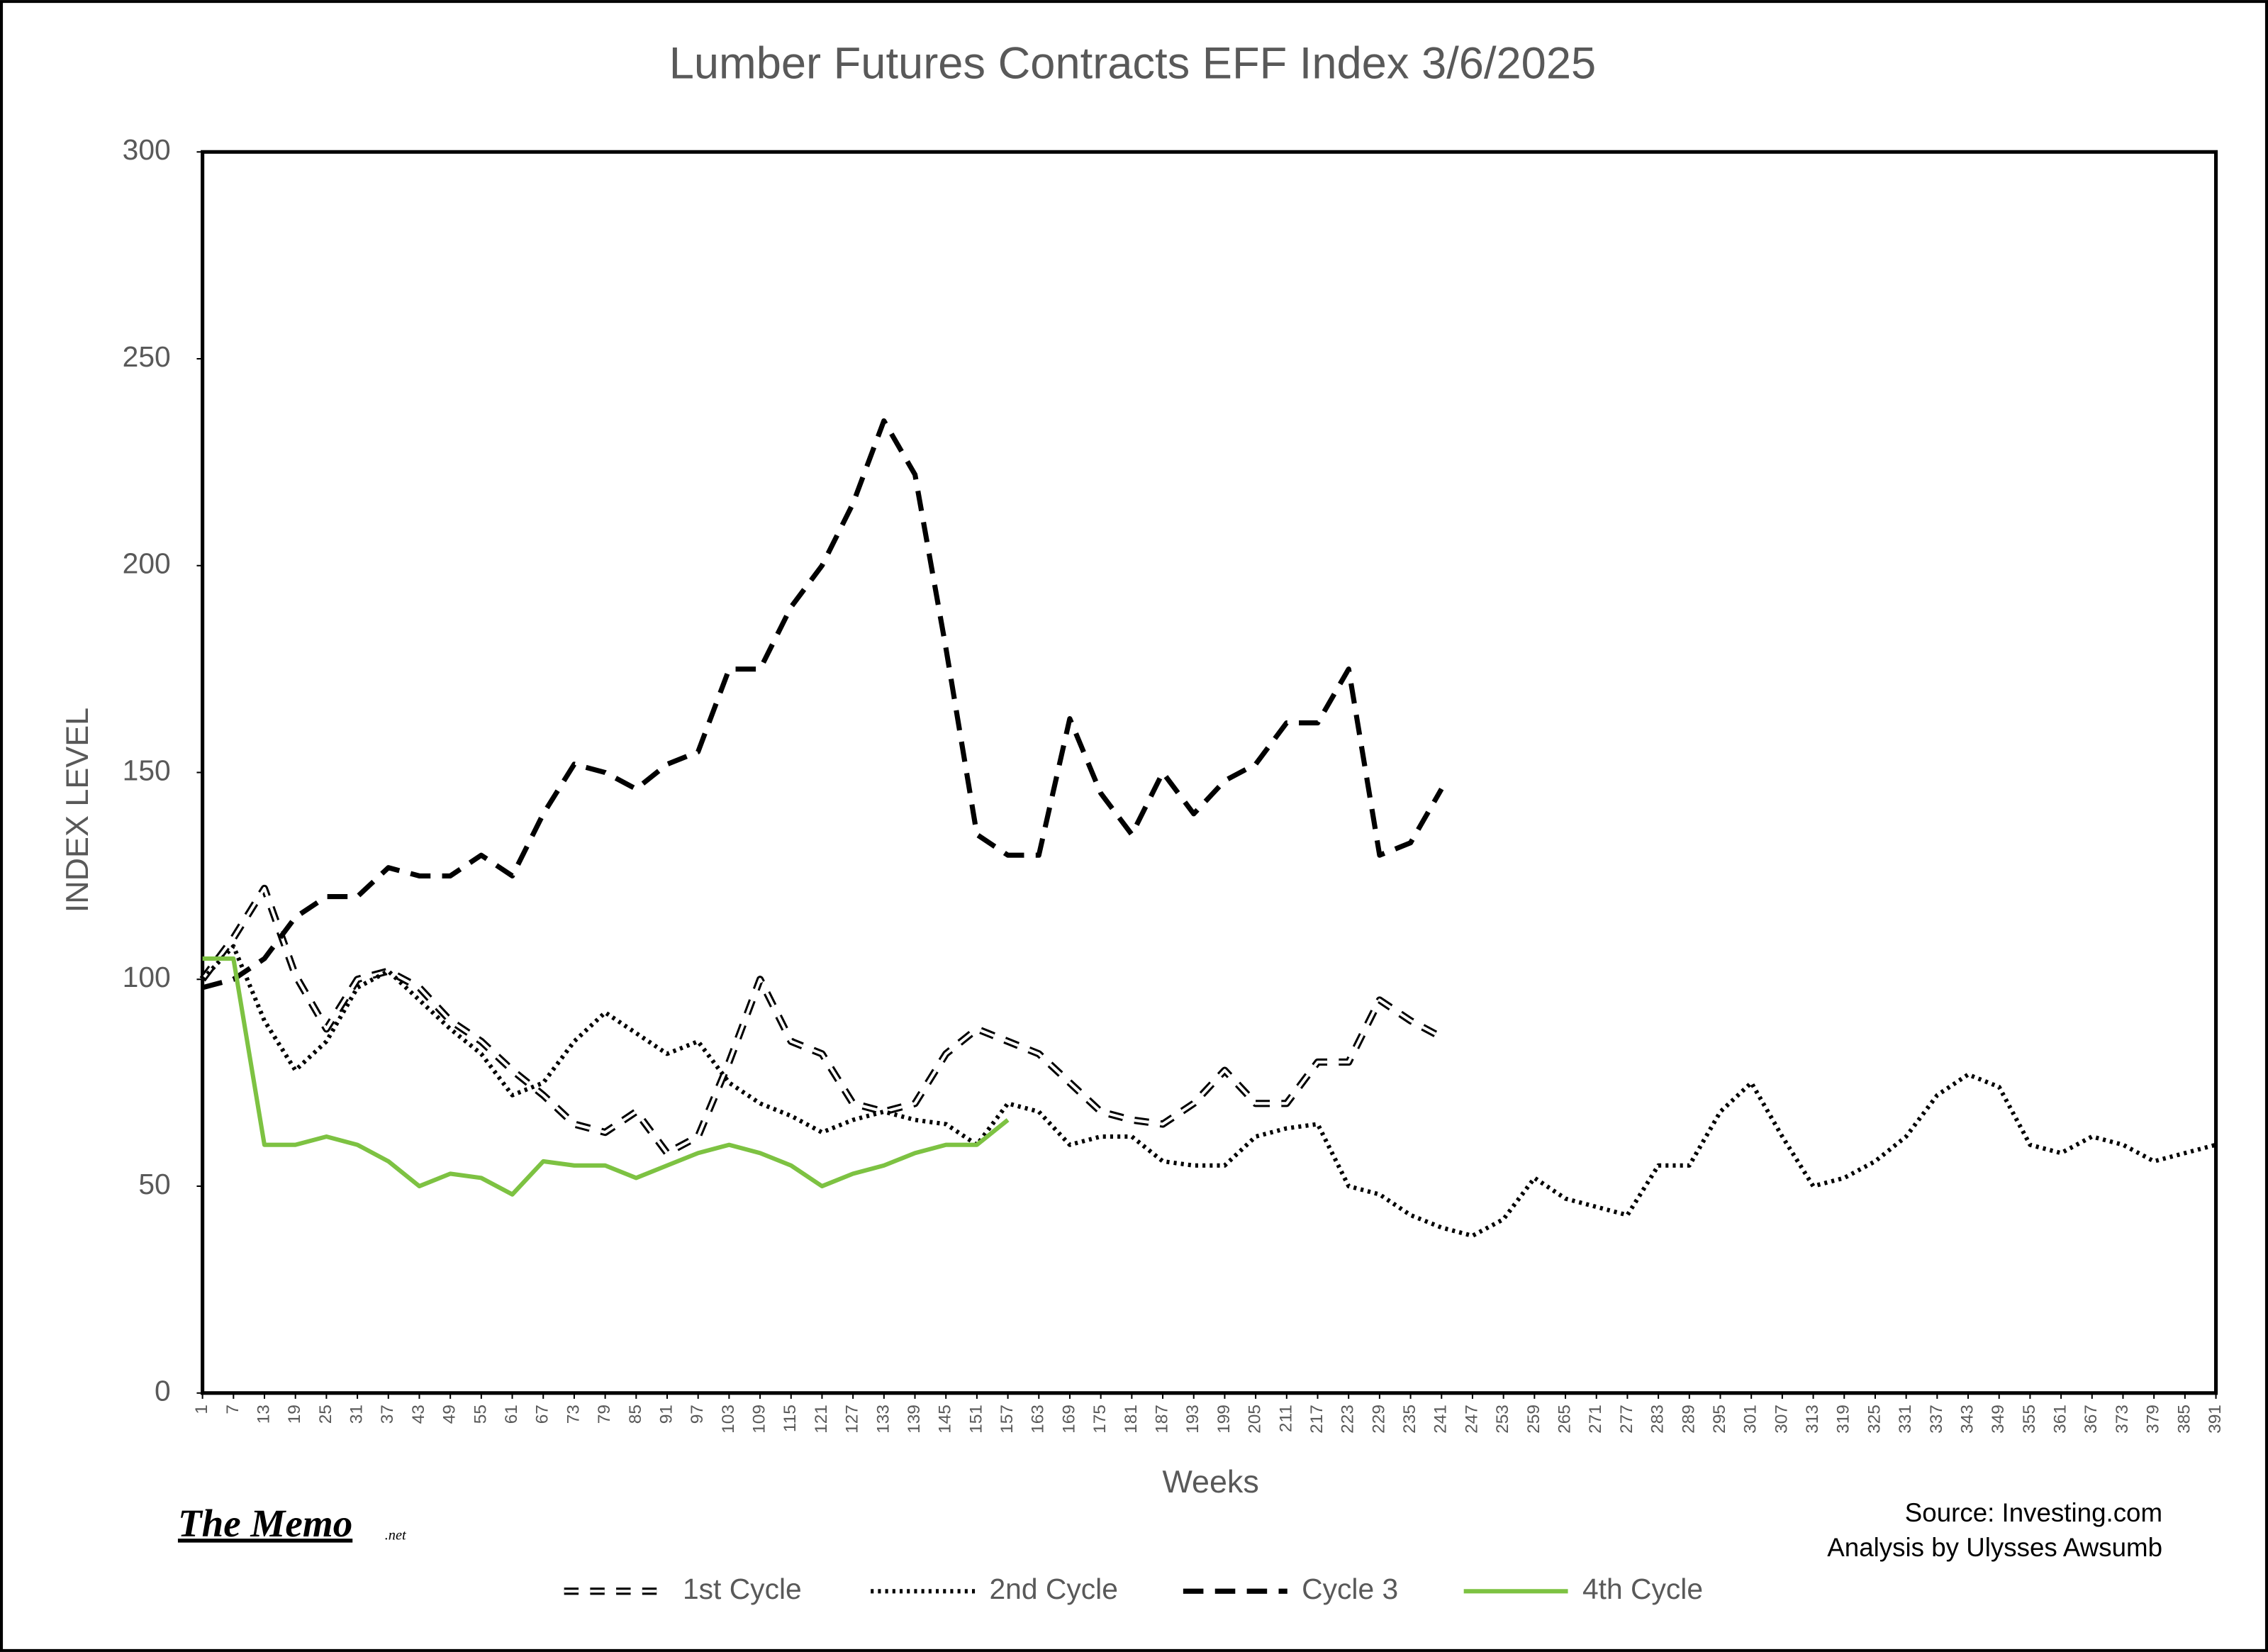 This screenshot has width=2268, height=1652. I want to click on x-tick-label: 187, so click(1162, 1420).